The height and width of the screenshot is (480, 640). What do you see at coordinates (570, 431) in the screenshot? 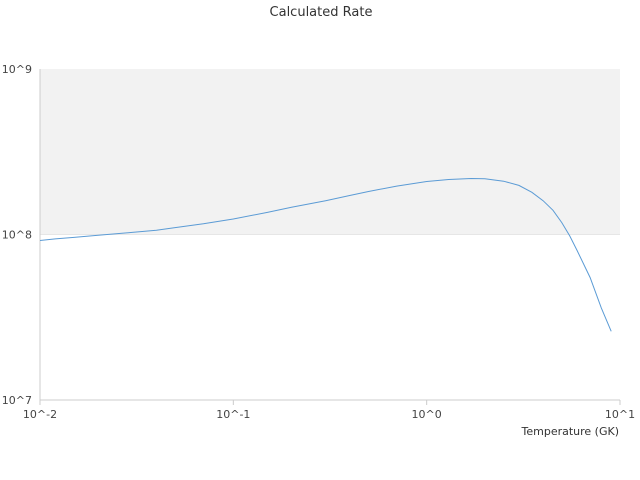
I see `x-axis-title: Temperature (GK)` at bounding box center [570, 431].